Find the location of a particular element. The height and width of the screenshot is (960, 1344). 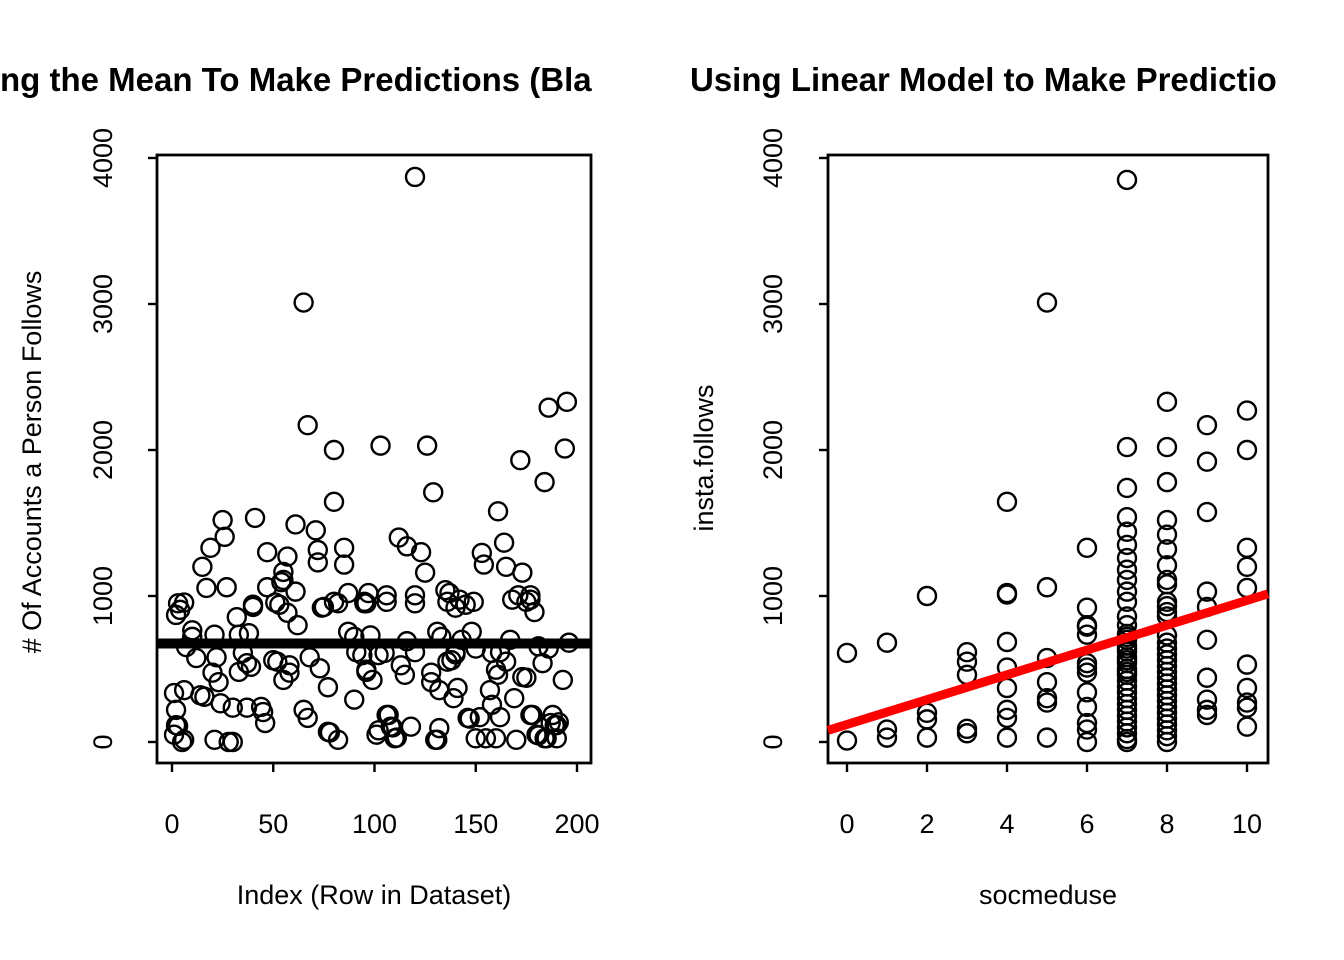

svg-text: 6 is located at coordinates (1086, 824).